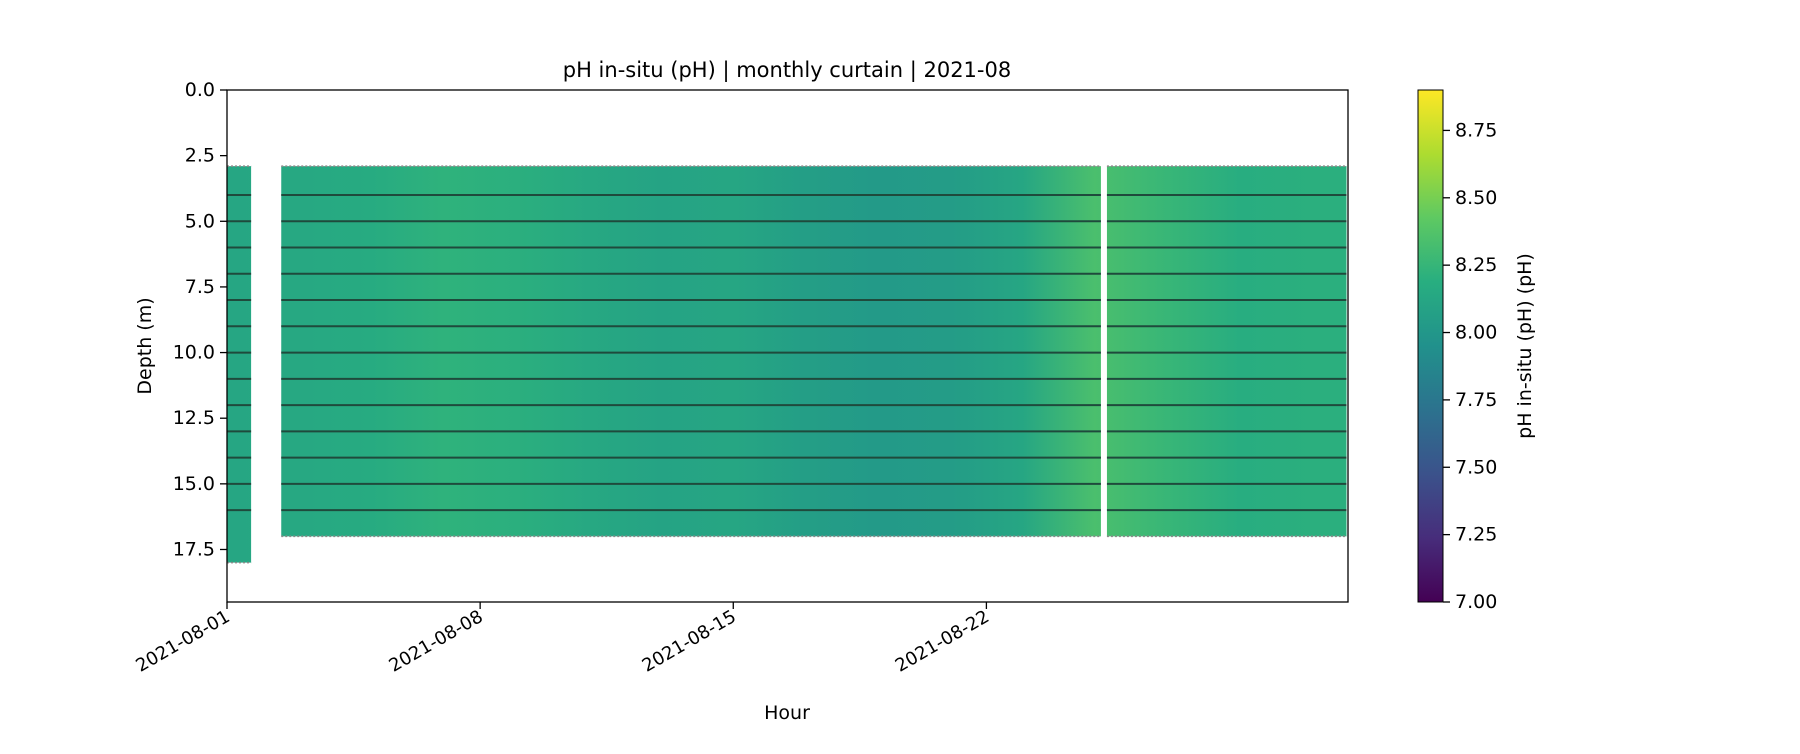  Describe the element at coordinates (194, 549) in the screenshot. I see `y-tick-label: 17.5` at that location.